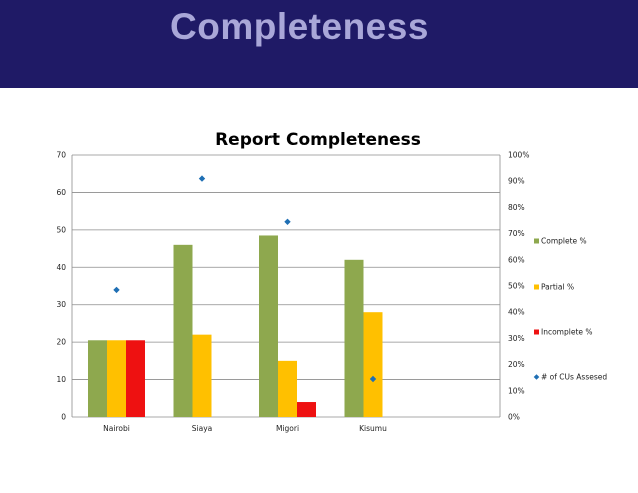  Describe the element at coordinates (516, 181) in the screenshot. I see `y2-tick-label: 90%` at that location.